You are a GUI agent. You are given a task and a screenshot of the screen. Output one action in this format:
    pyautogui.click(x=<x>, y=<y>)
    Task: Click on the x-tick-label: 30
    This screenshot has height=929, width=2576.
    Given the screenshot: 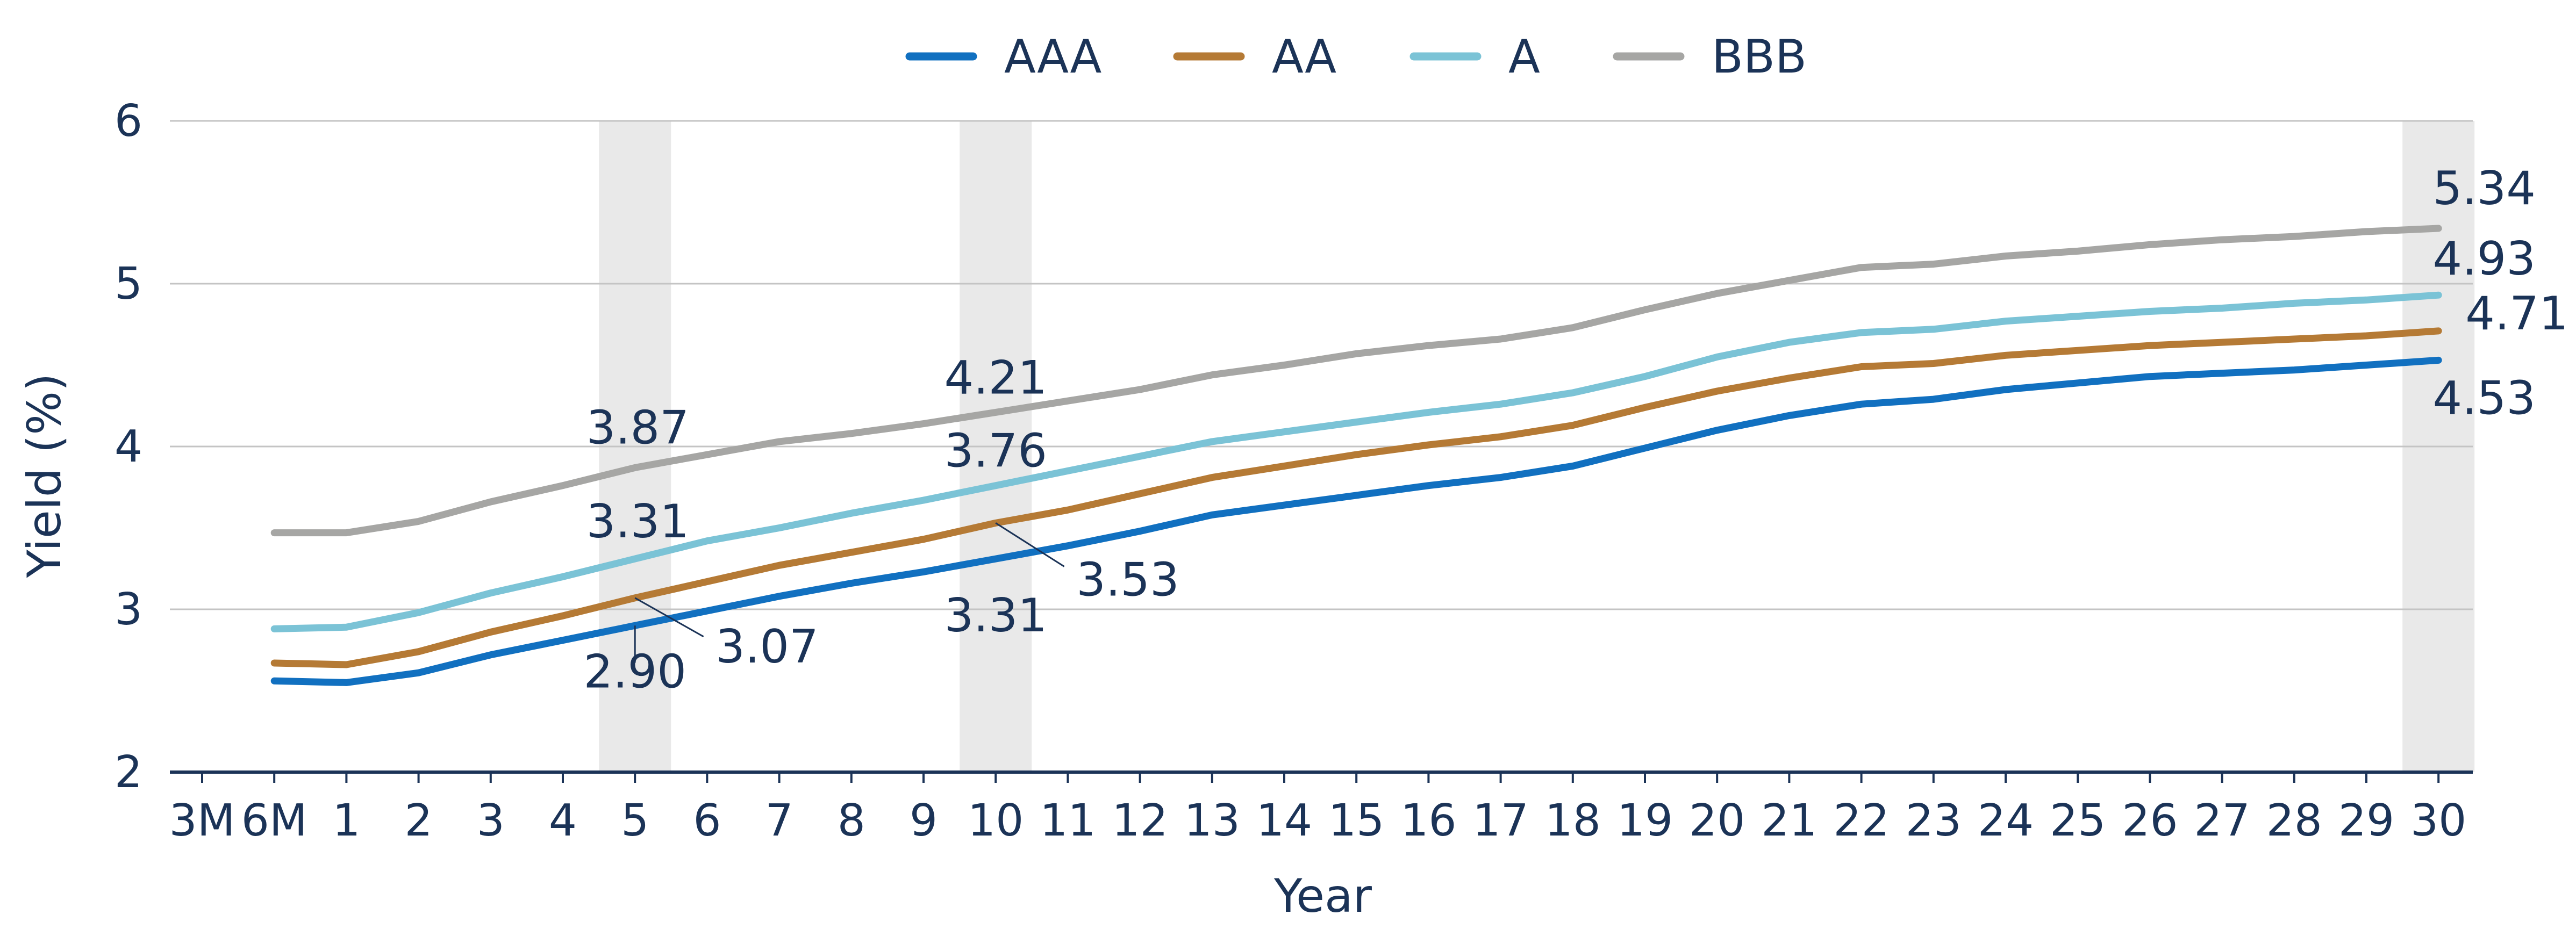 What is the action you would take?
    pyautogui.click(x=2438, y=820)
    